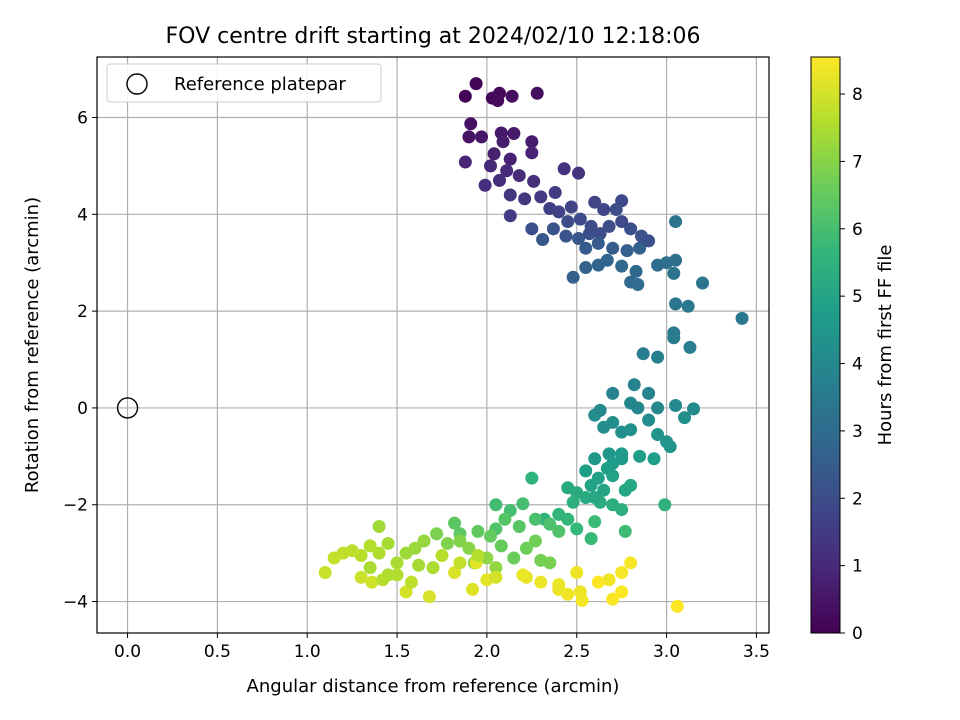  I want to click on colorbar-tick-label: 2, so click(857, 499).